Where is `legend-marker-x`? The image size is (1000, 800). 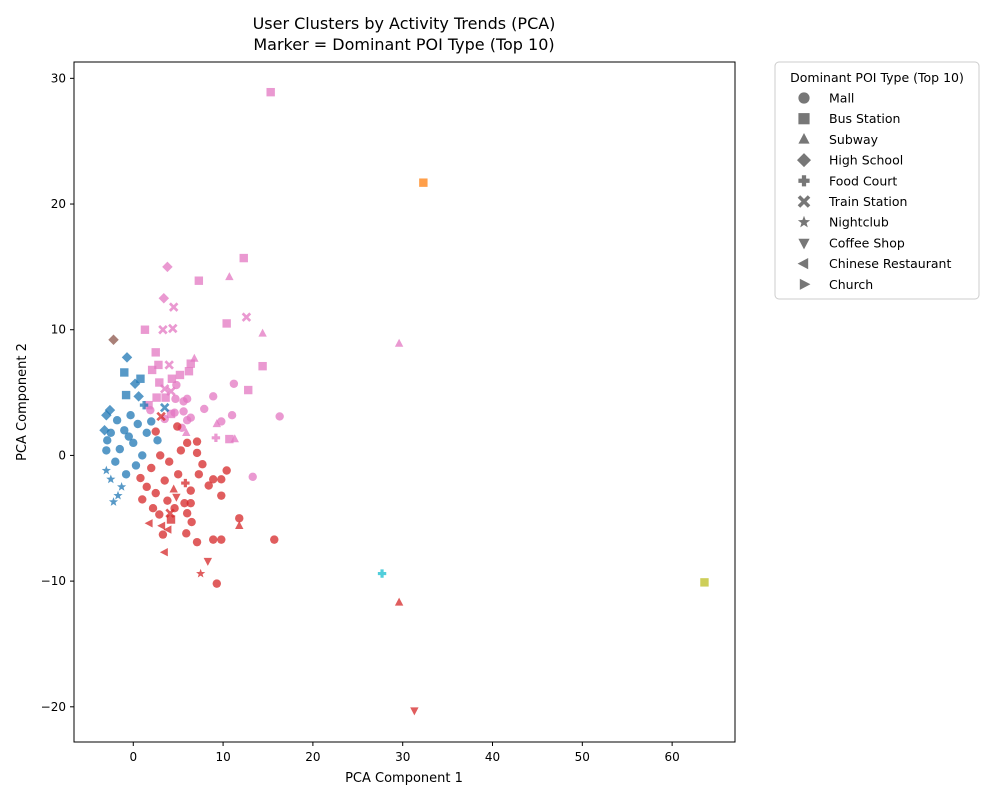 legend-marker-x is located at coordinates (804, 201).